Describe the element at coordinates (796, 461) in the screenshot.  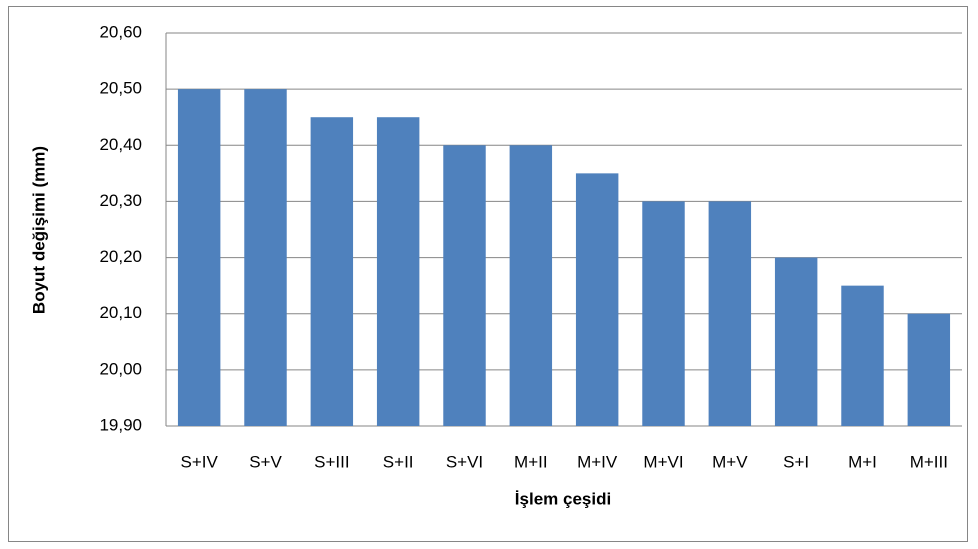
I see `x-tick-label: S+I` at that location.